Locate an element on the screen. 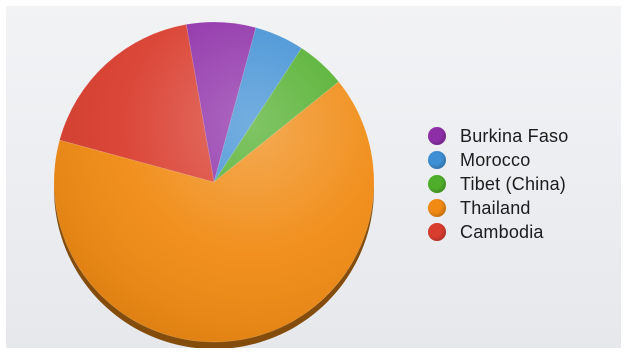 The width and height of the screenshot is (627, 354). legend-label: Thailand is located at coordinates (495, 207).